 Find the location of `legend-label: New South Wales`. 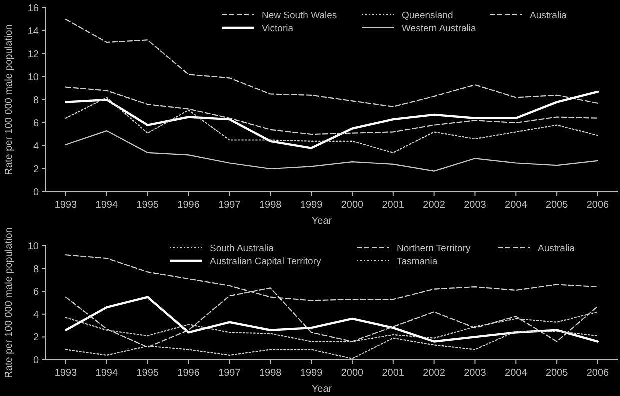

legend-label: New South Wales is located at coordinates (300, 16).